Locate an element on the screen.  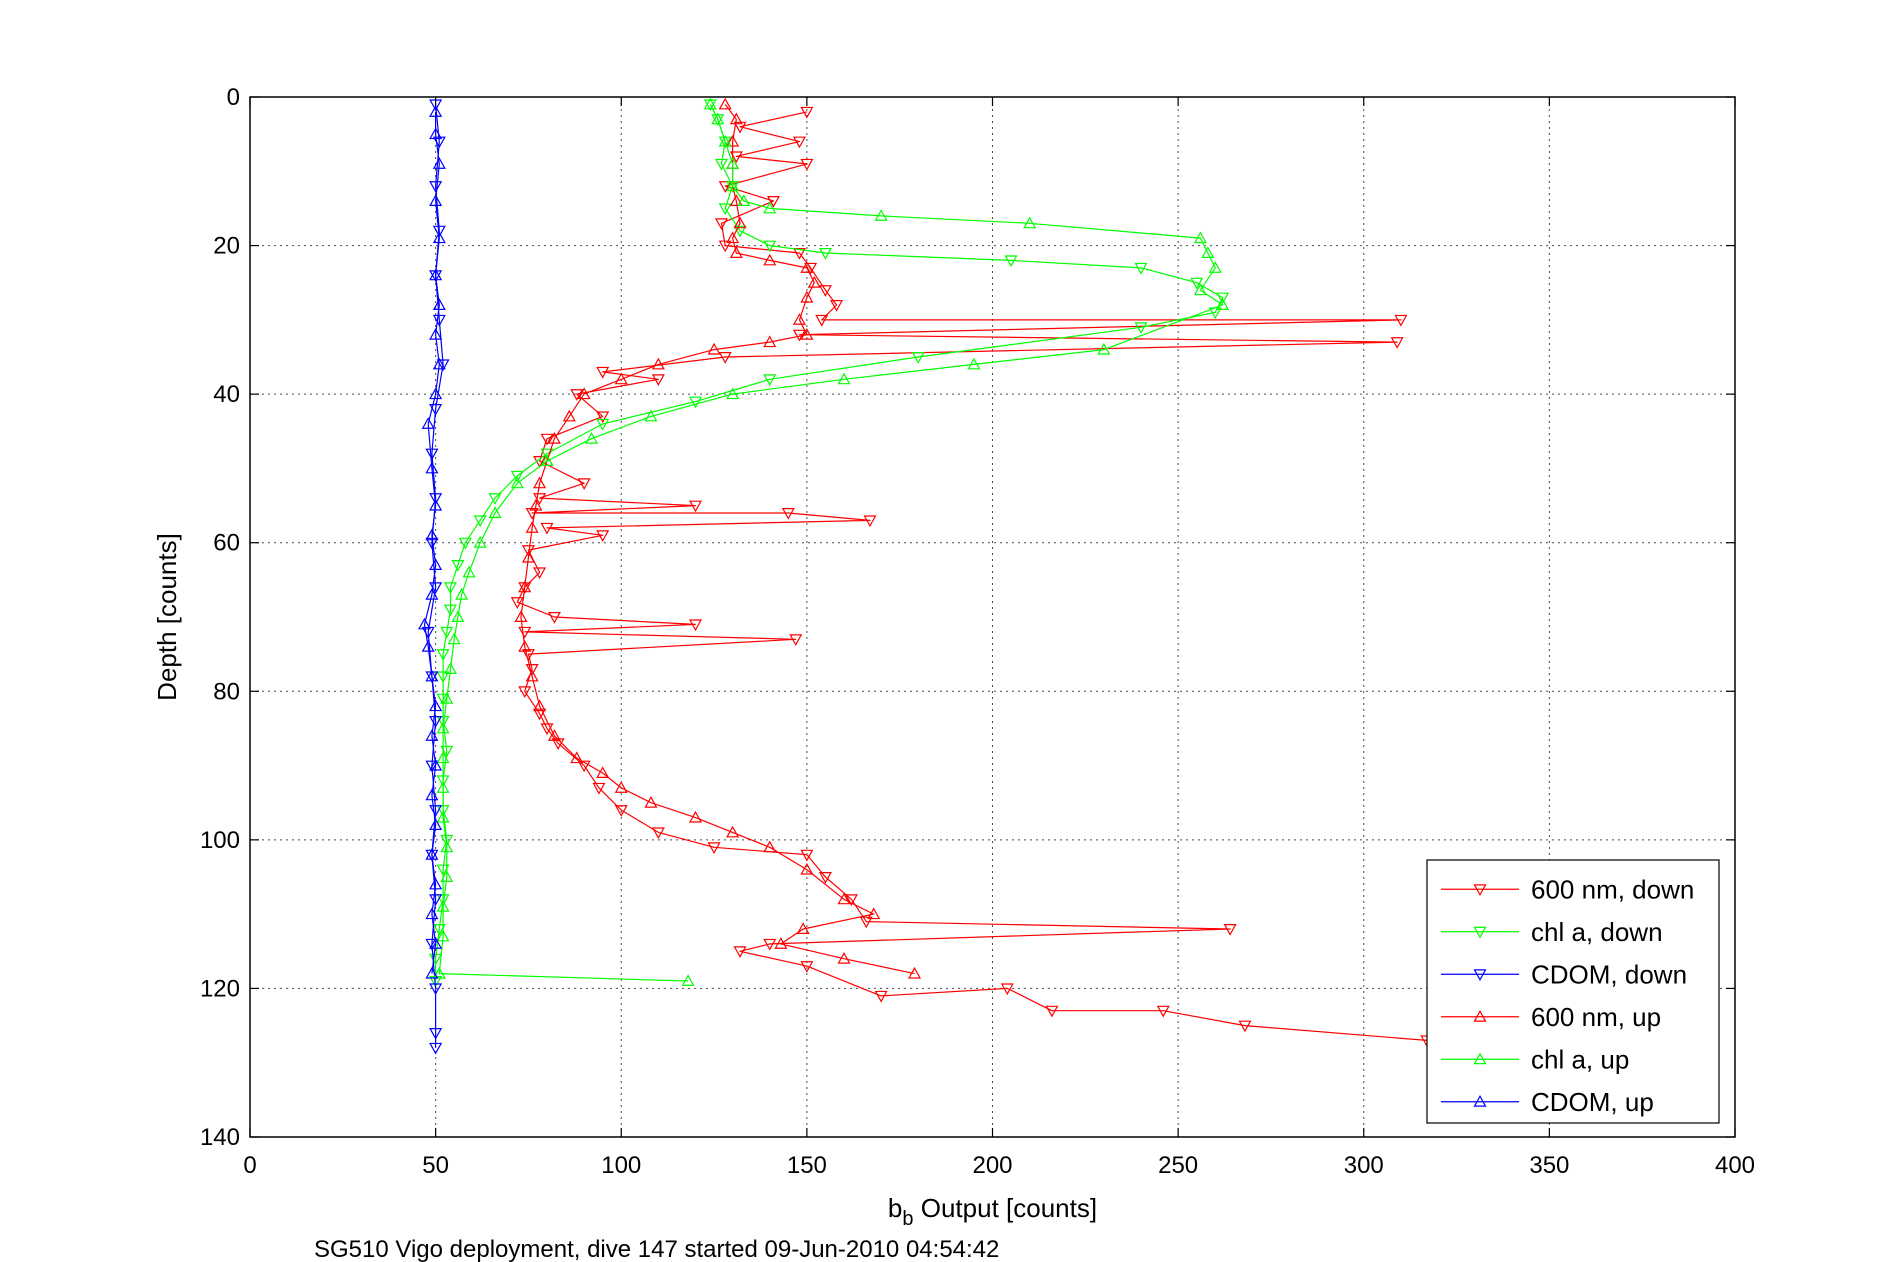
x-axis-label: bb Output [counts] is located at coordinates (992, 1211).